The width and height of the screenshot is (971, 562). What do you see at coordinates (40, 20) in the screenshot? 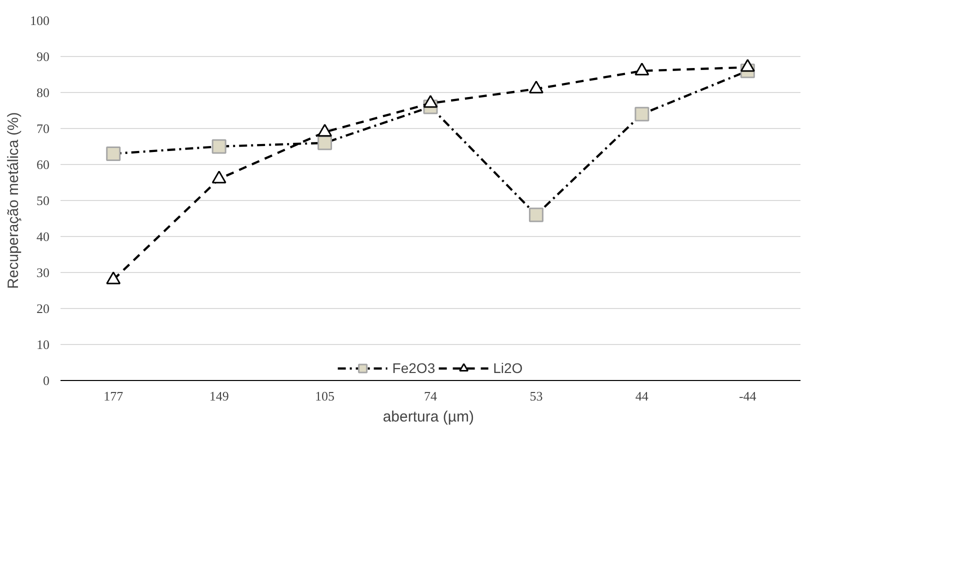
I see `y-tick-label: 100` at bounding box center [40, 20].